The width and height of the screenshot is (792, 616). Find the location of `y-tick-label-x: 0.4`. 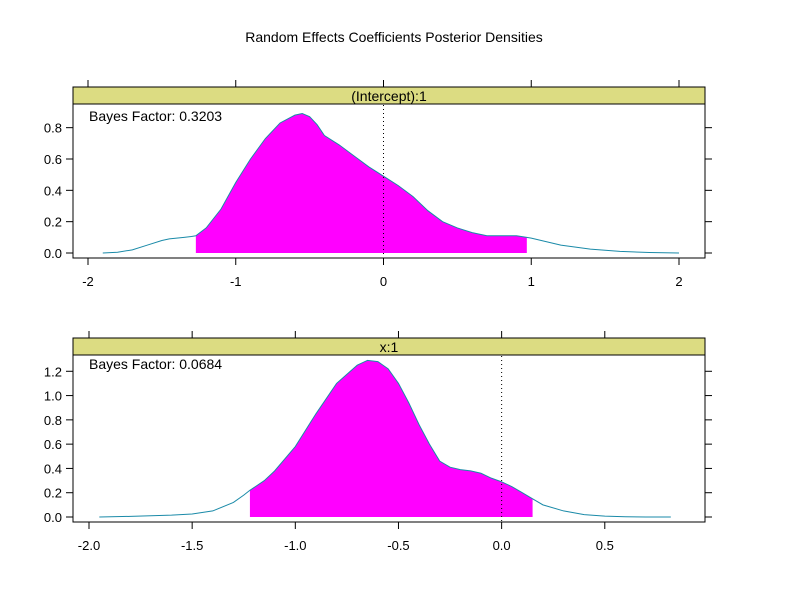

y-tick-label-x: 0.4 is located at coordinates (53, 468).